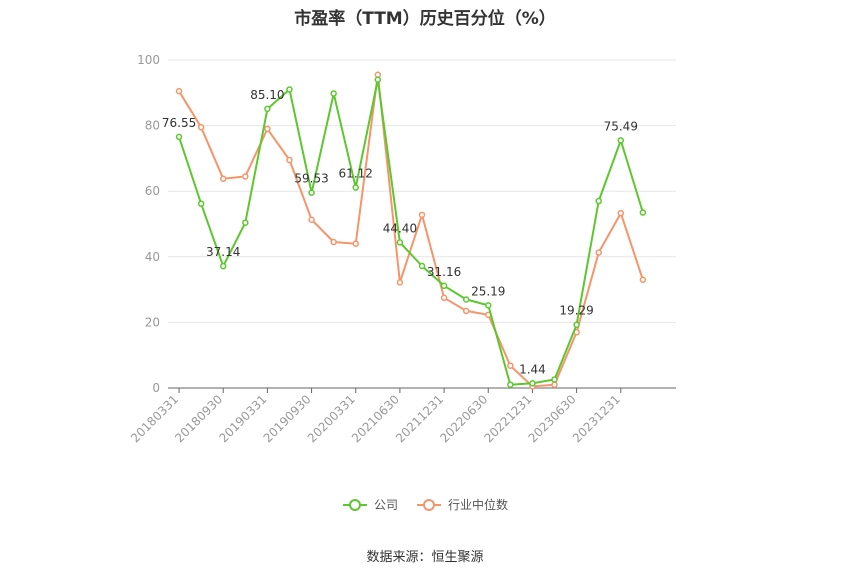 The width and height of the screenshot is (850, 575). Describe the element at coordinates (488, 291) in the screenshot. I see `data-label: 25.19` at that location.